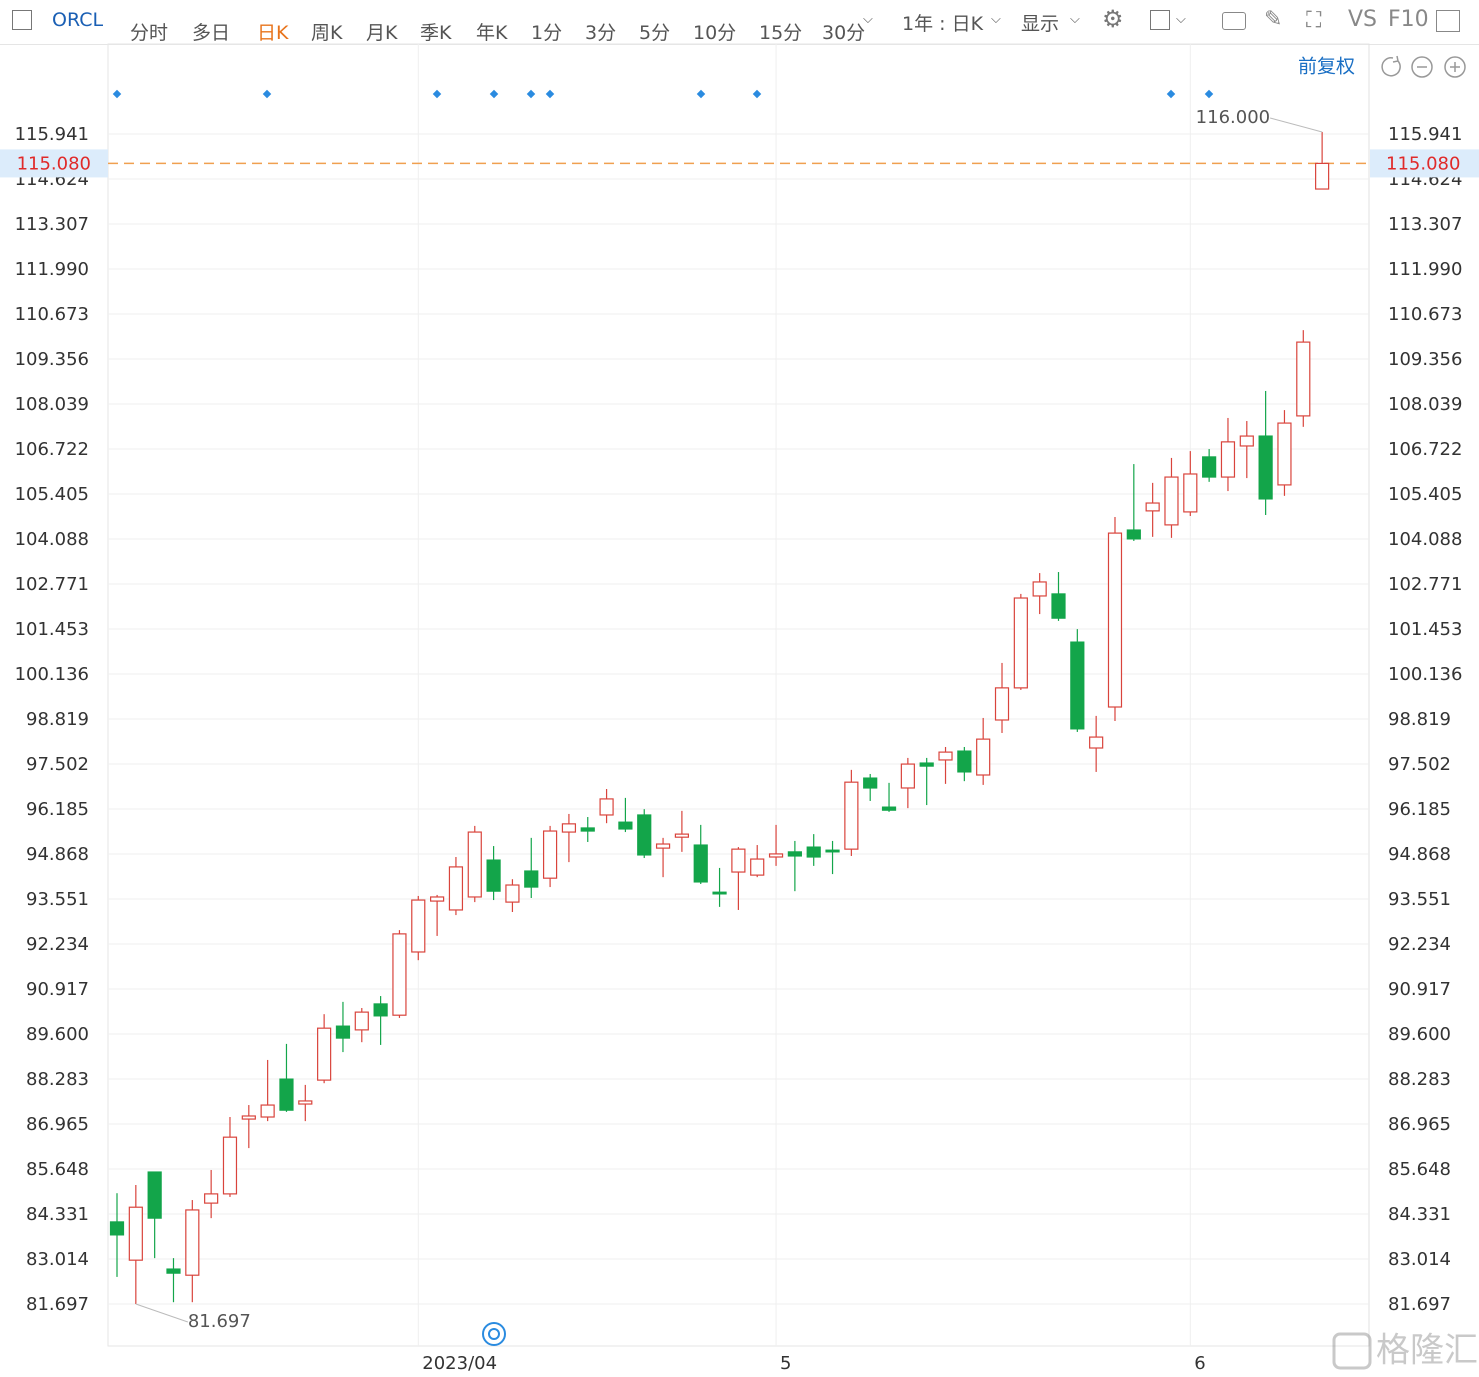  What do you see at coordinates (1419, 944) in the screenshot?
I see `y-tick-label-right: 92.234` at bounding box center [1419, 944].